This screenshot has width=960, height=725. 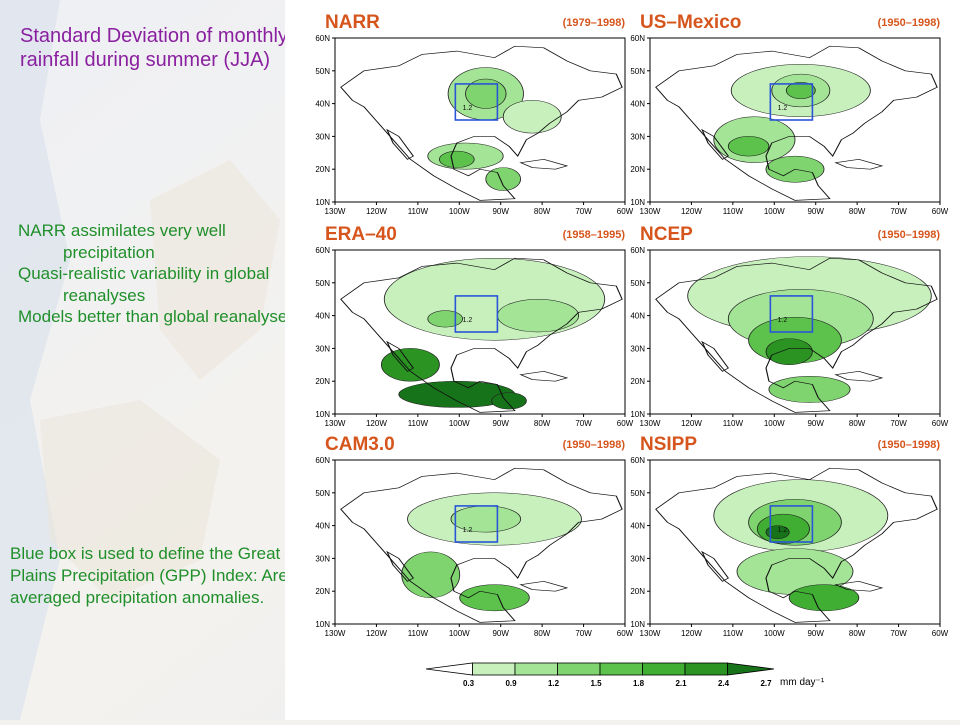 I want to click on colorbar-level-label: 2.1, so click(x=681, y=683).